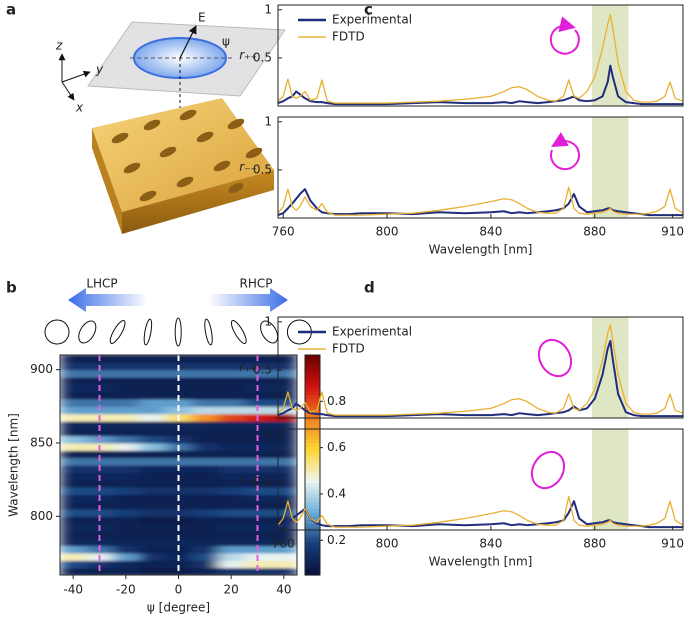 Image resolution: width=696 pixels, height=618 pixels. What do you see at coordinates (610, 55) in the screenshot?
I see `shaded-region` at bounding box center [610, 55].